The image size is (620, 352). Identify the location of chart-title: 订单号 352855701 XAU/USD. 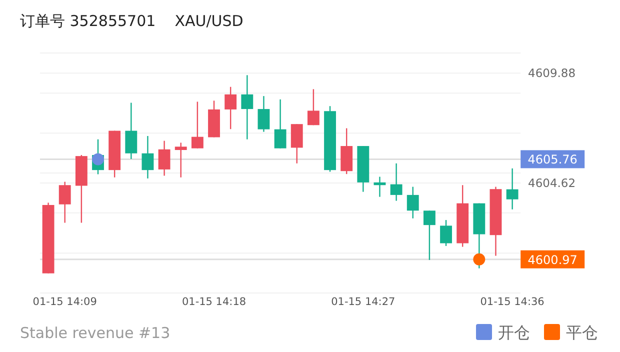
(132, 21).